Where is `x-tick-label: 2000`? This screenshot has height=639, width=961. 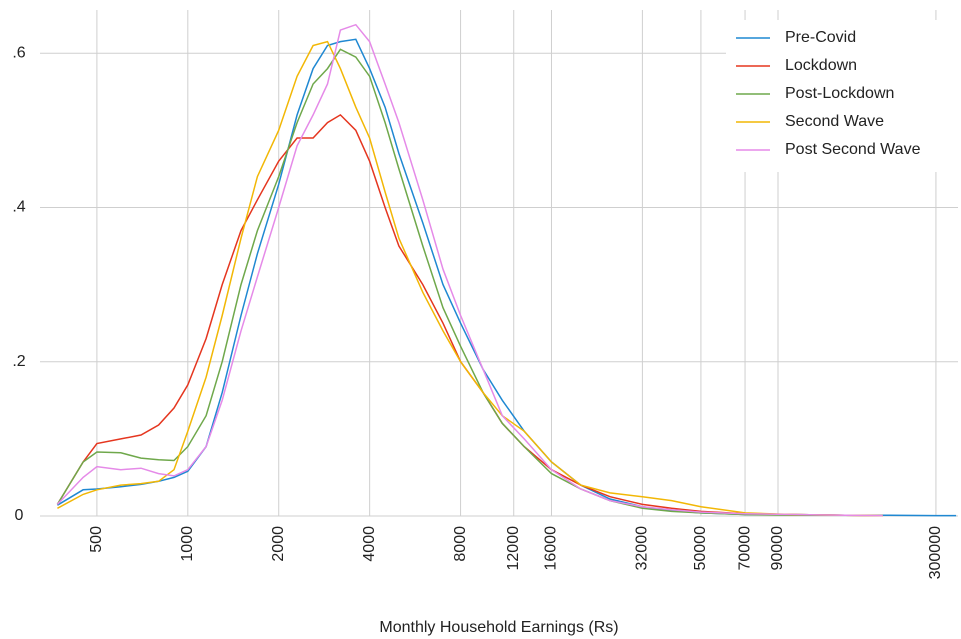 x-tick-label: 2000 is located at coordinates (278, 544).